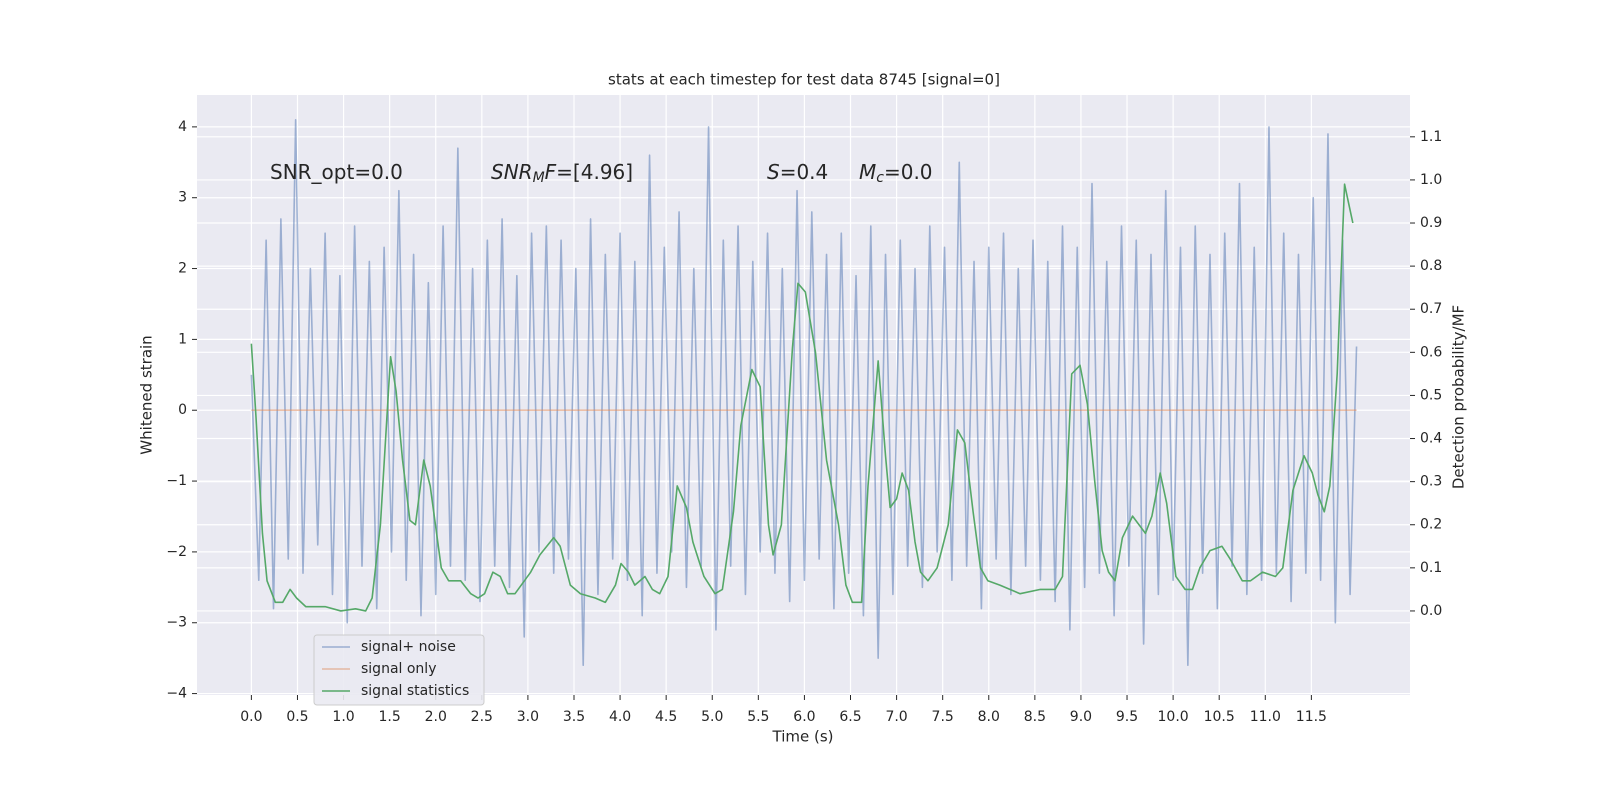 This screenshot has height=800, width=1600. I want to click on x-tick-label: 5.5, so click(758, 717).